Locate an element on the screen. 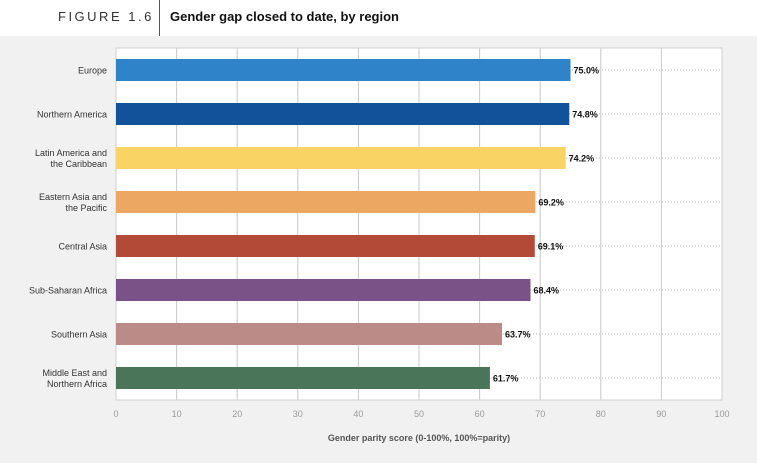 The height and width of the screenshot is (463, 757). category-label: the Caribbean is located at coordinates (78, 164).